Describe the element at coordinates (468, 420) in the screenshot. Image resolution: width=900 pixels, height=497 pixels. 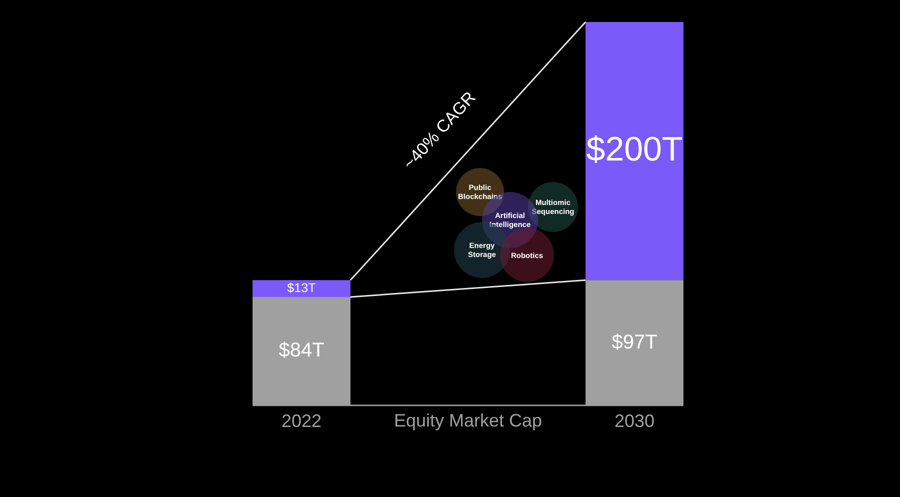
I see `x-axis-title: Equity Market Cap` at that location.